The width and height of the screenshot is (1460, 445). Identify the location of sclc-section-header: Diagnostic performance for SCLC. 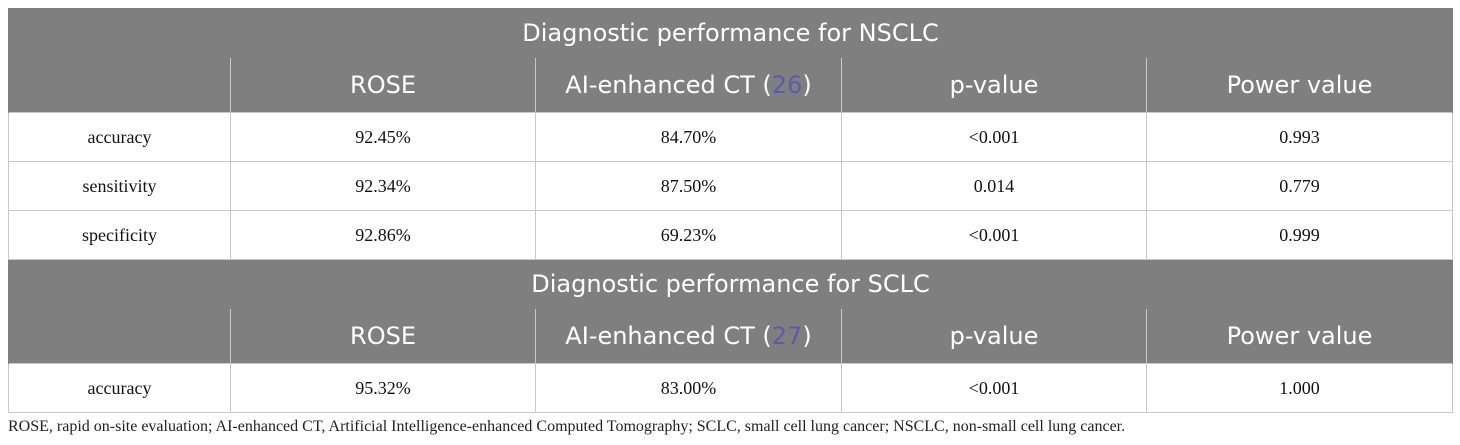
(730, 284).